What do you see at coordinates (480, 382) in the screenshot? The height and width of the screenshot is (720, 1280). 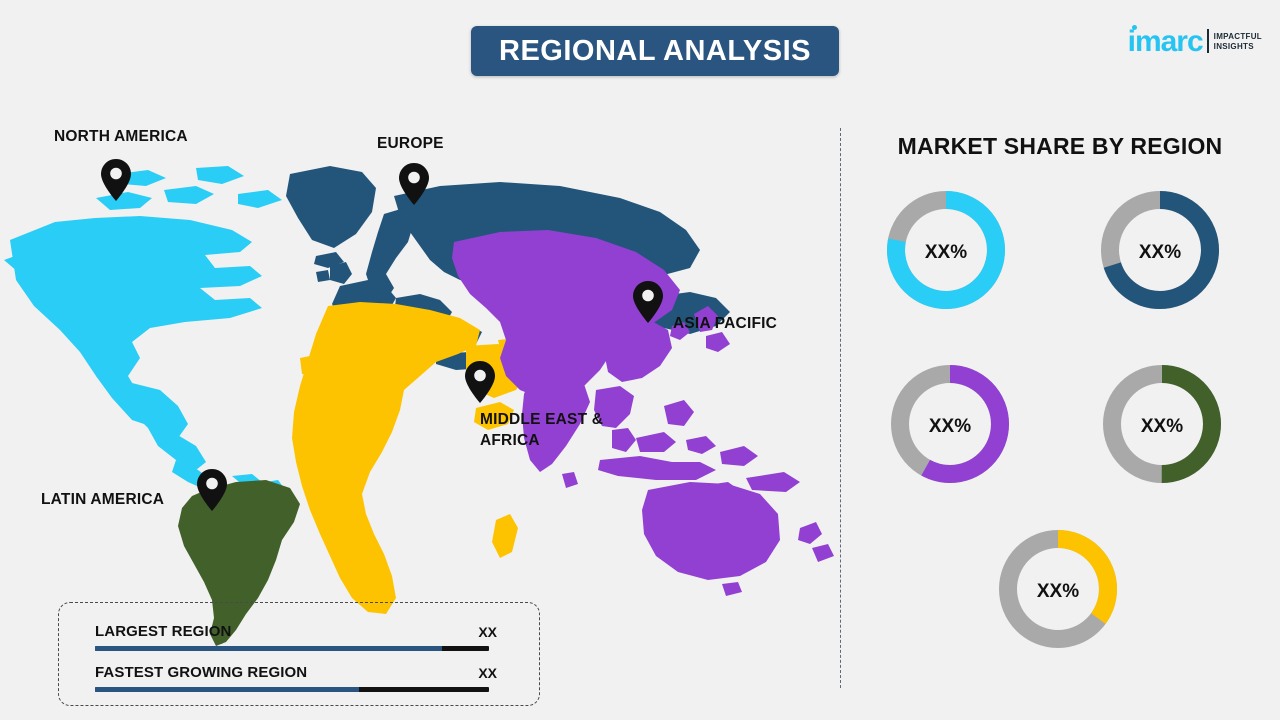 I see `map-pin-middle-east-africa-icon` at bounding box center [480, 382].